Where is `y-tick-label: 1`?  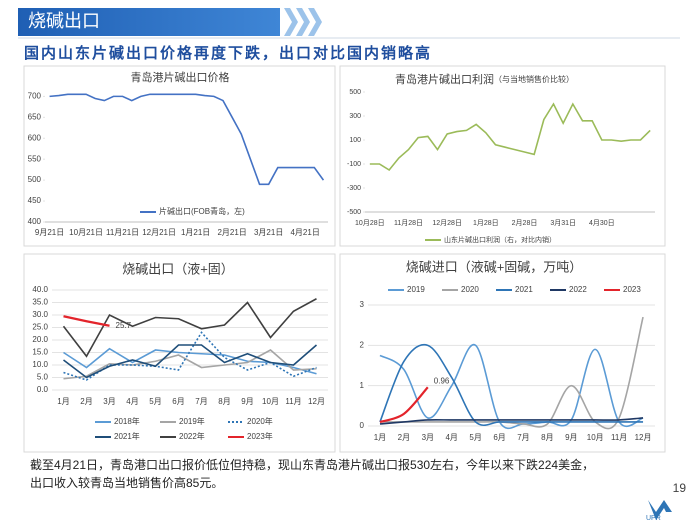 y-tick-label: 1 is located at coordinates (362, 385).